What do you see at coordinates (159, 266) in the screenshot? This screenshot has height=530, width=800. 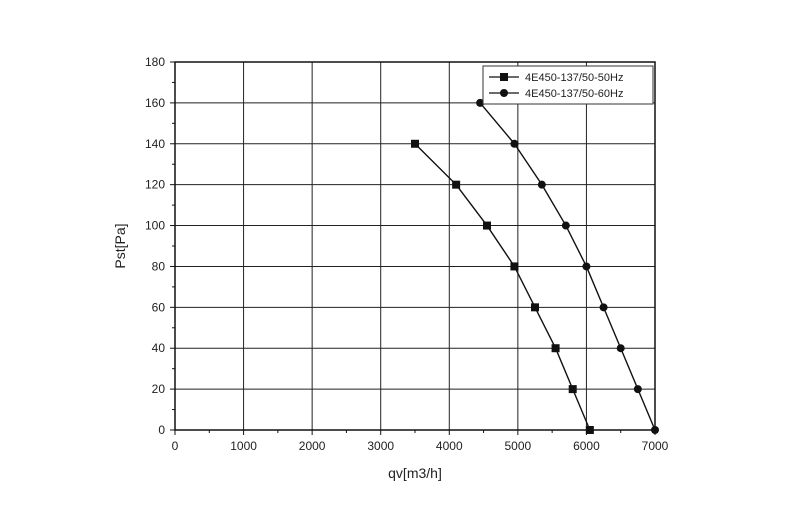 I see `y-tick-label: 80` at bounding box center [159, 266].